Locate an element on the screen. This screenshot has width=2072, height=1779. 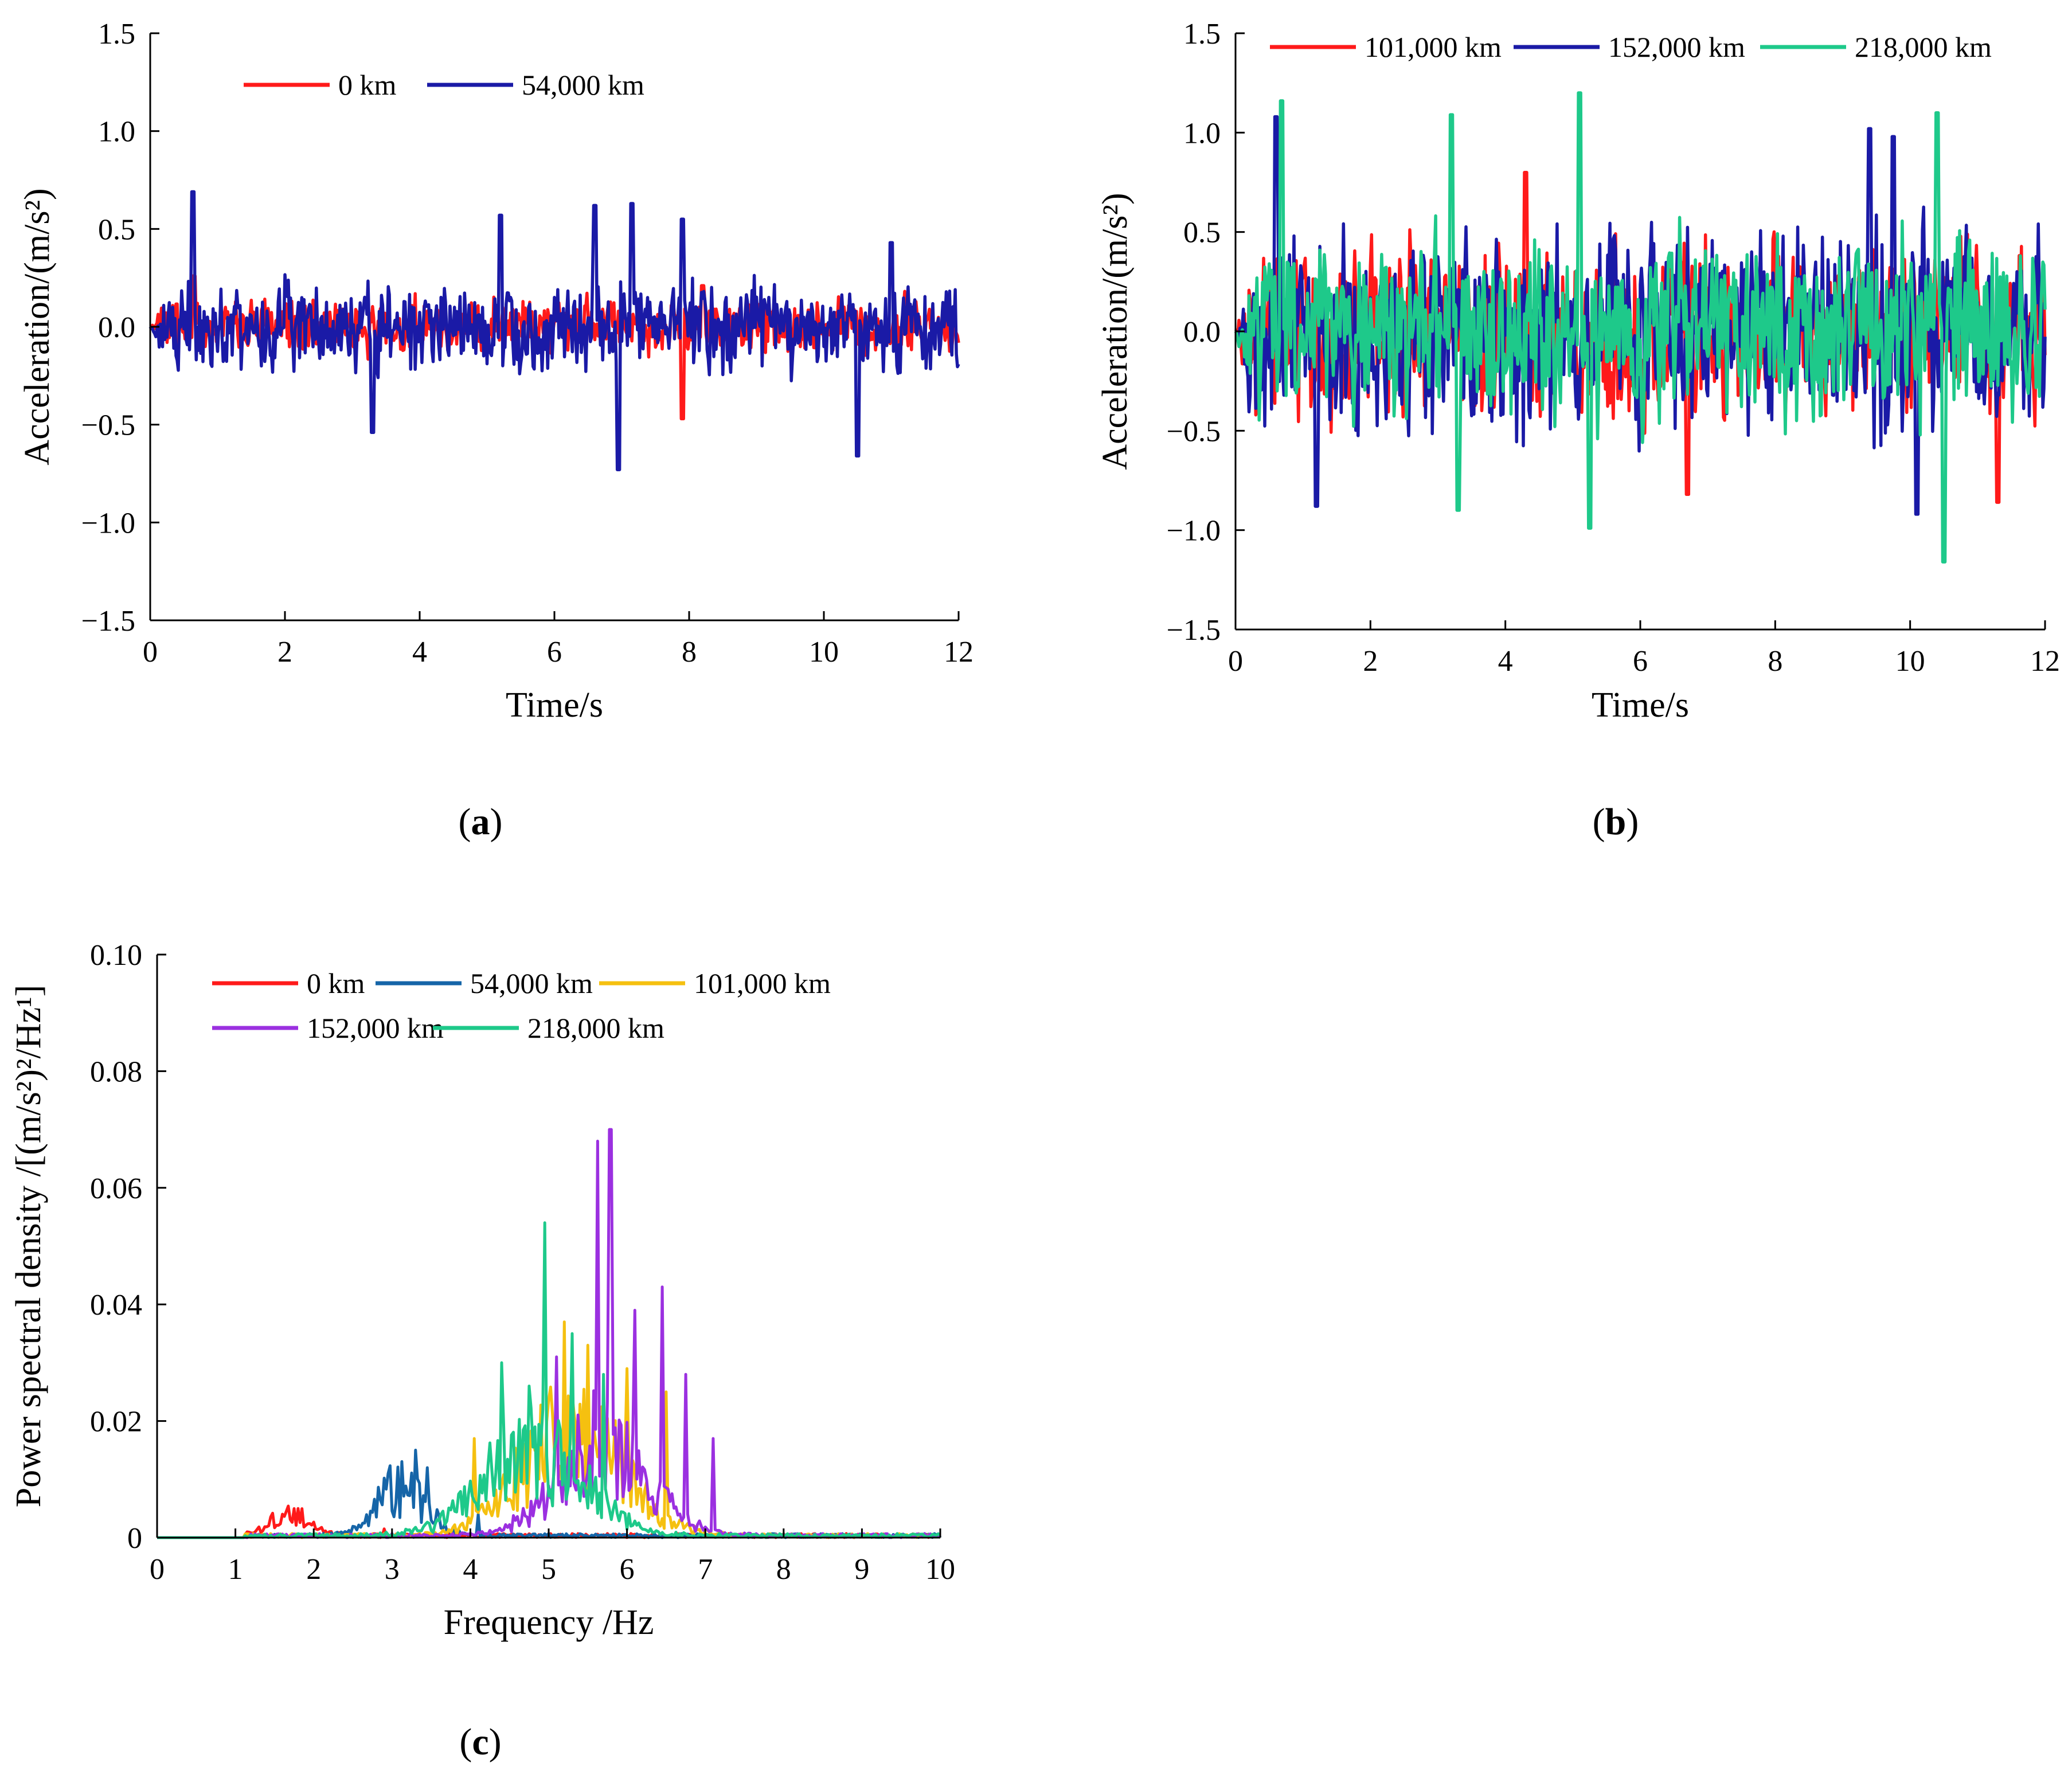
y-tick-label-c-3: 0.06 is located at coordinates (116, 1189).